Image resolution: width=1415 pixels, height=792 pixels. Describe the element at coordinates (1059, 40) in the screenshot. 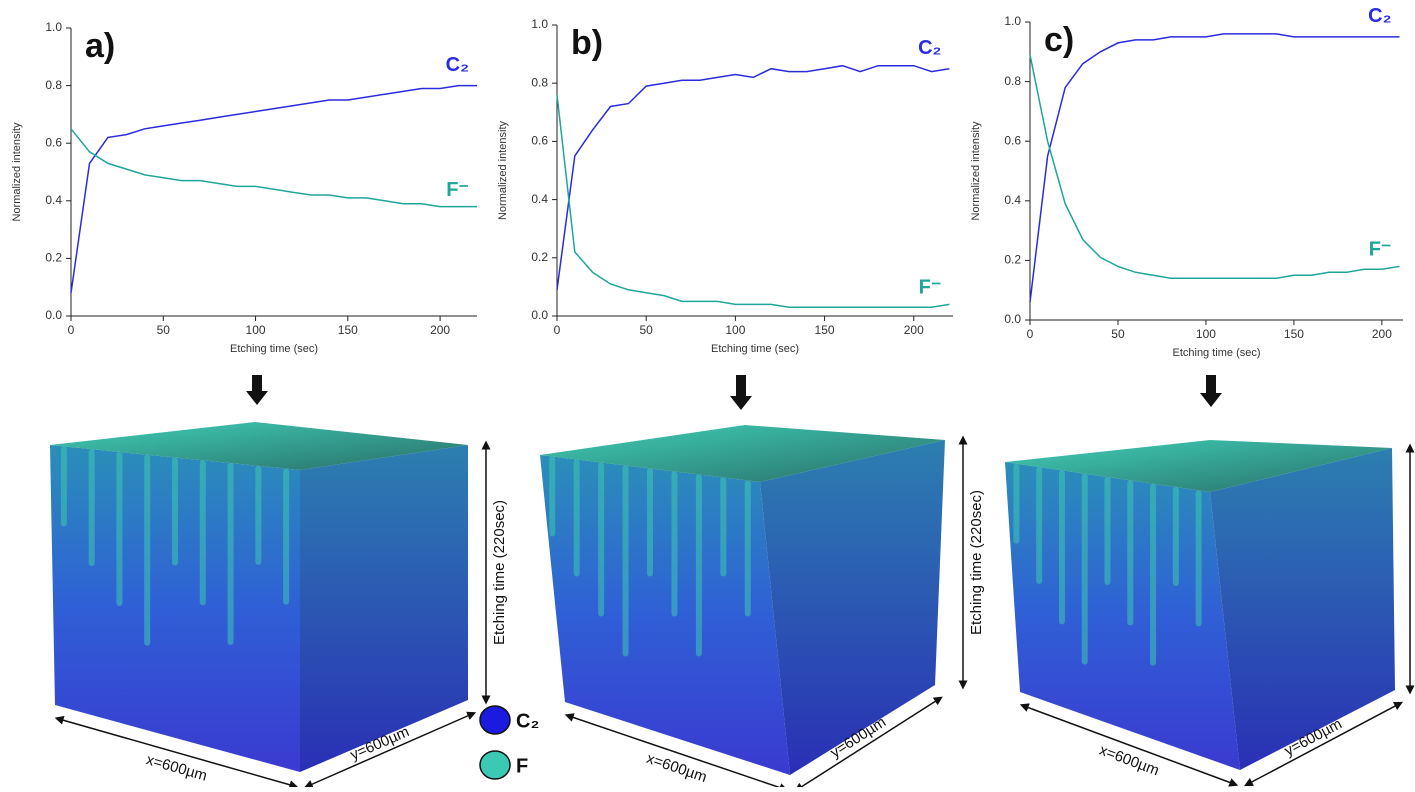

I see `panel-label: c)` at that location.